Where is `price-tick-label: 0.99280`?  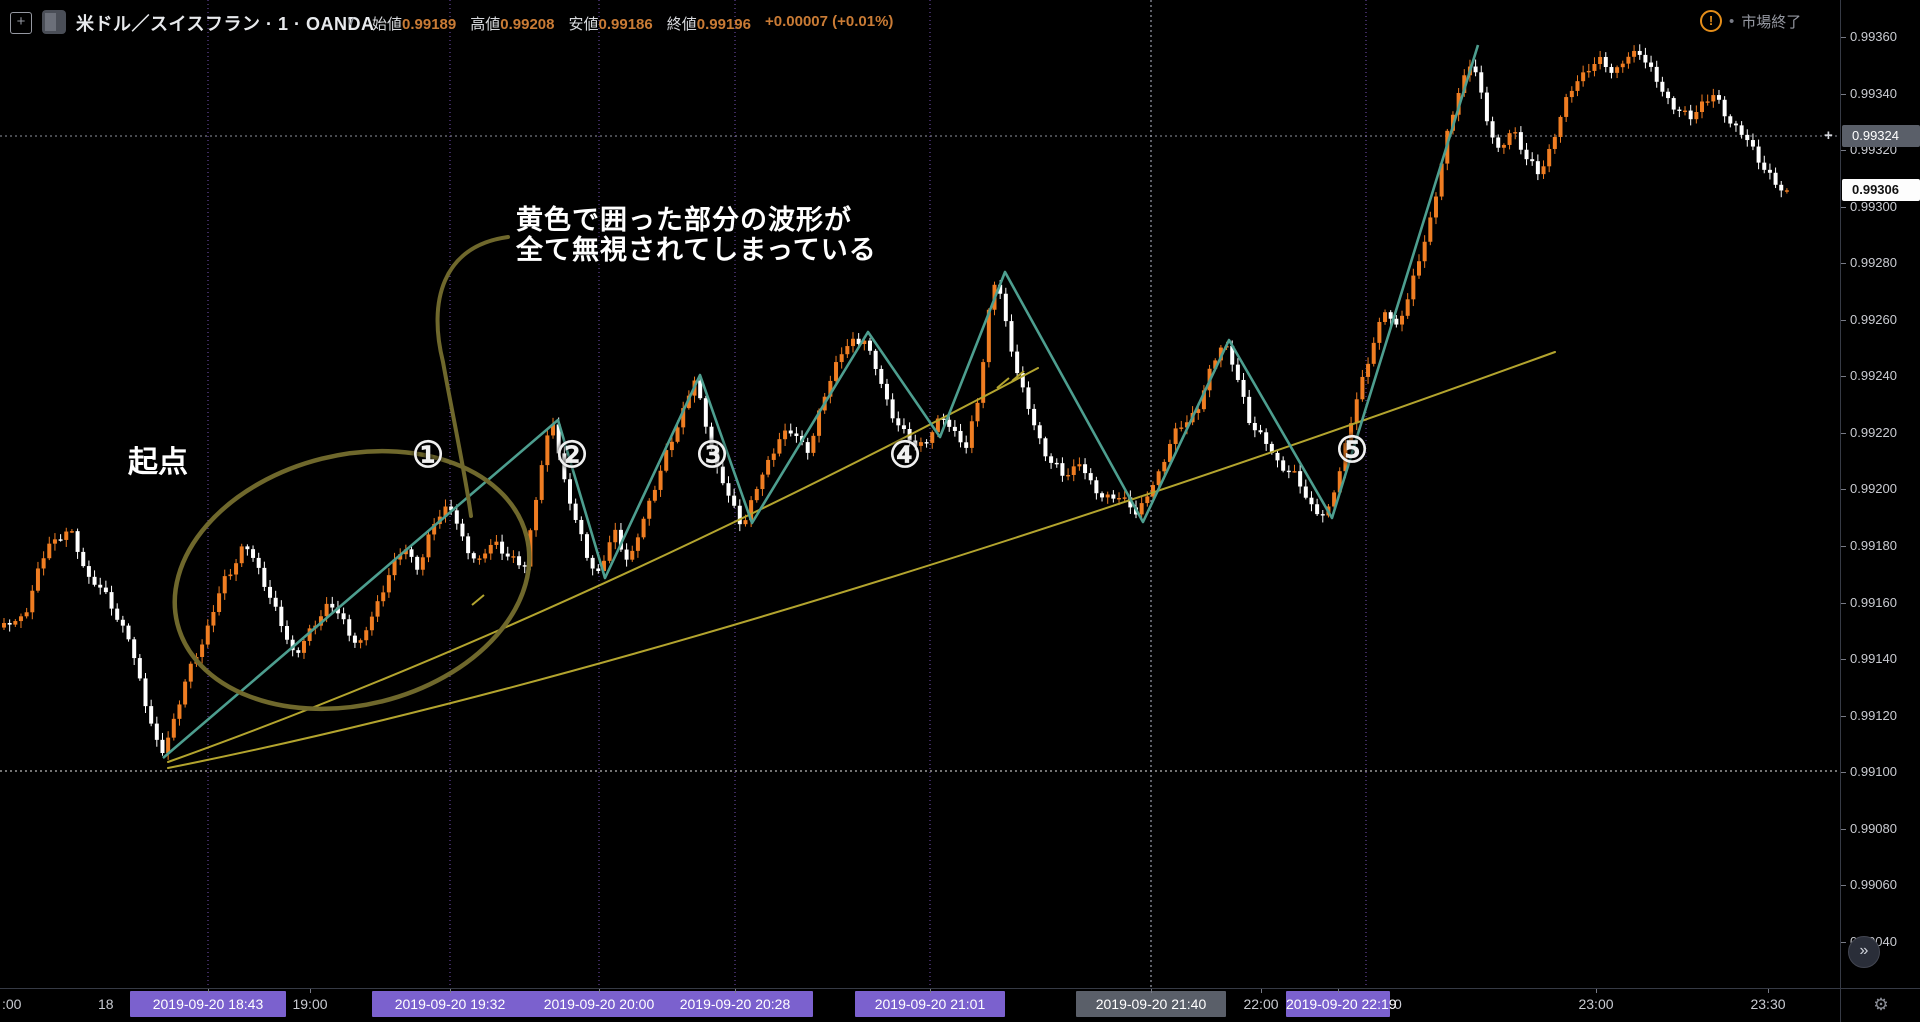
price-tick-label: 0.99280 is located at coordinates (1880, 262).